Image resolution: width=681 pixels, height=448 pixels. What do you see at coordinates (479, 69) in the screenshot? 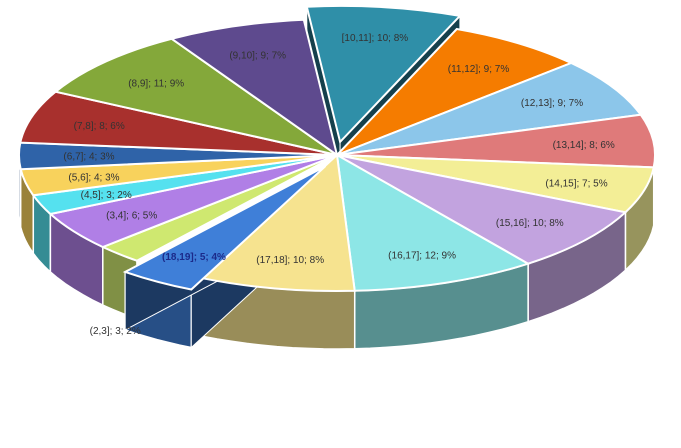
I see `slice-label: (11,12]; 9; 7%` at bounding box center [479, 69].